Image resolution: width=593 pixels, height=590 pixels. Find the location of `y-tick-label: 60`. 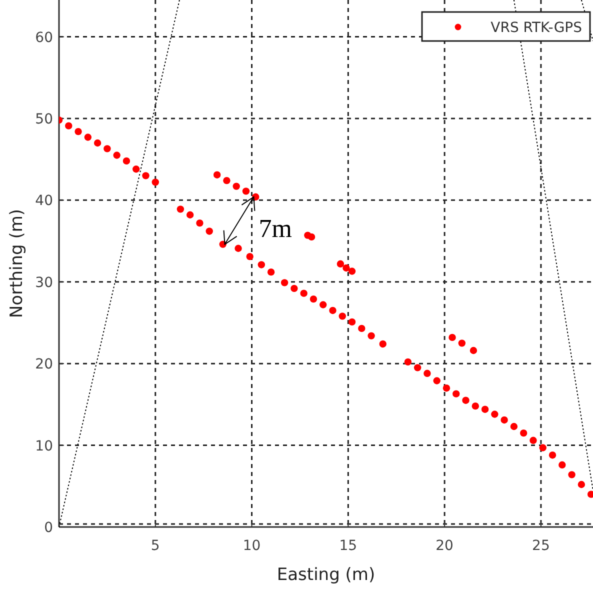

y-tick-label: 60 is located at coordinates (44, 38).